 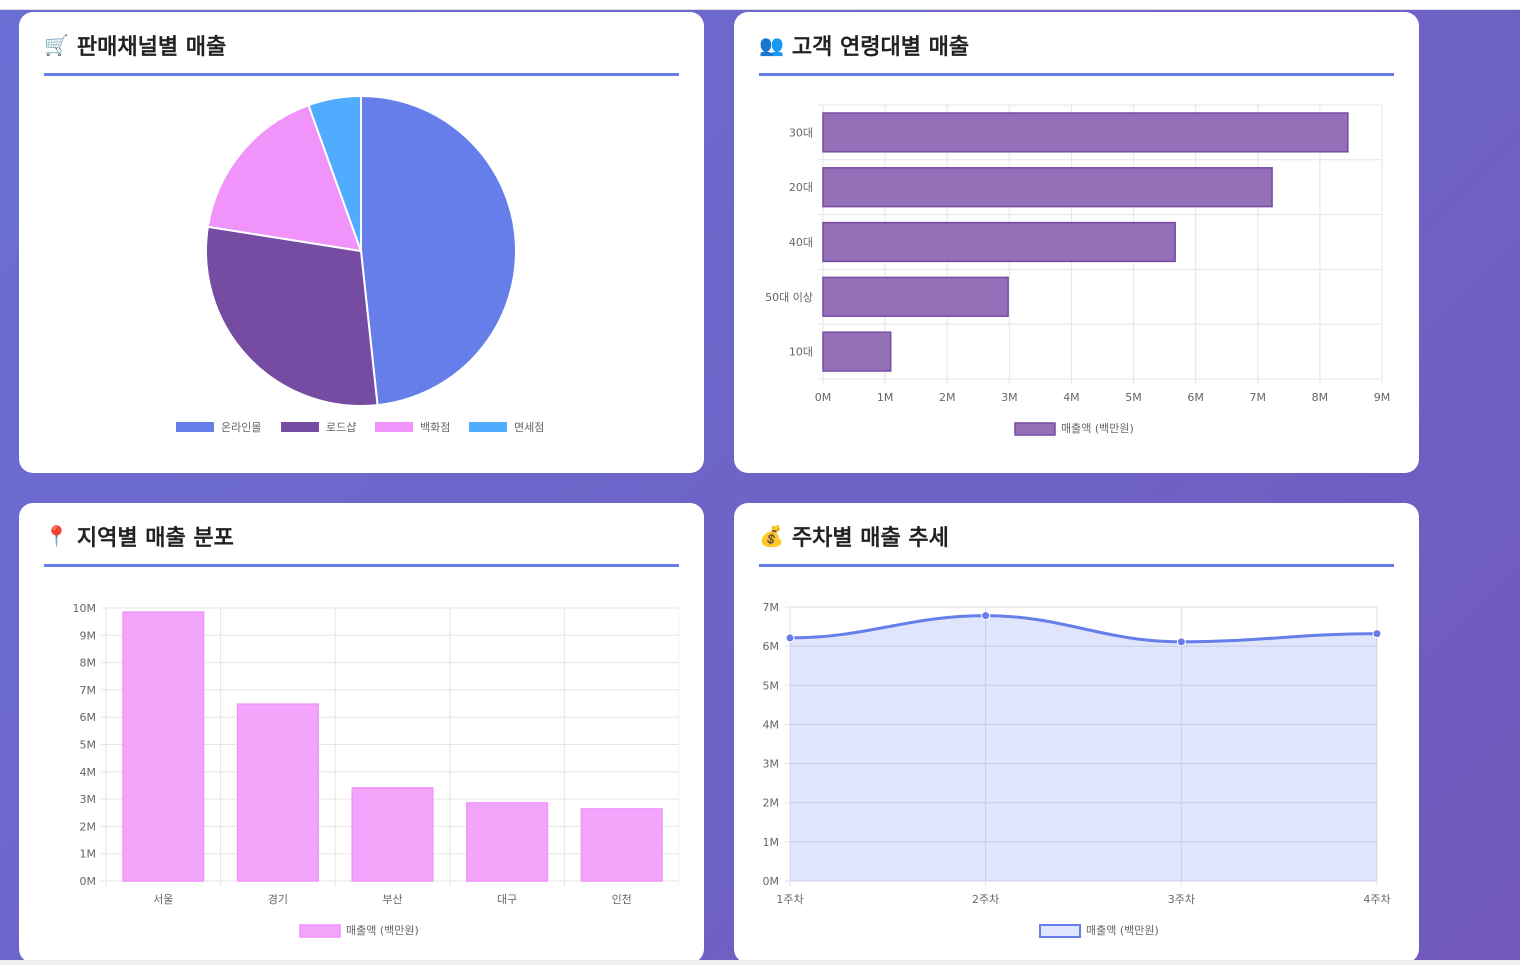 I want to click on legend-label: 온라인몰, so click(x=241, y=427).